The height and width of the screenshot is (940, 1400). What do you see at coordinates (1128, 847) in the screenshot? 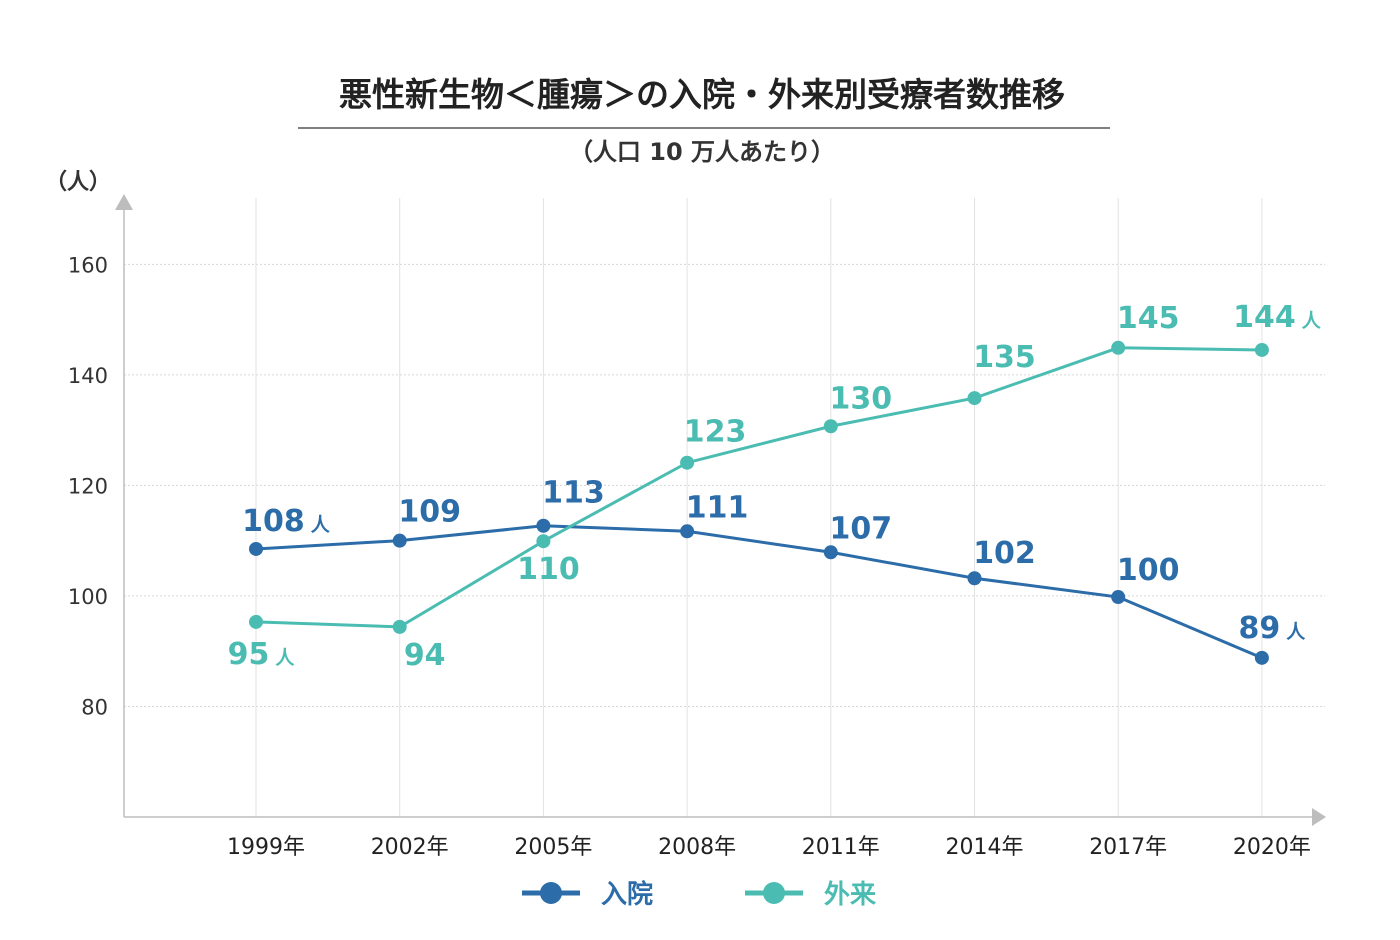
I see `x-tick-label: 2017年` at bounding box center [1128, 847].